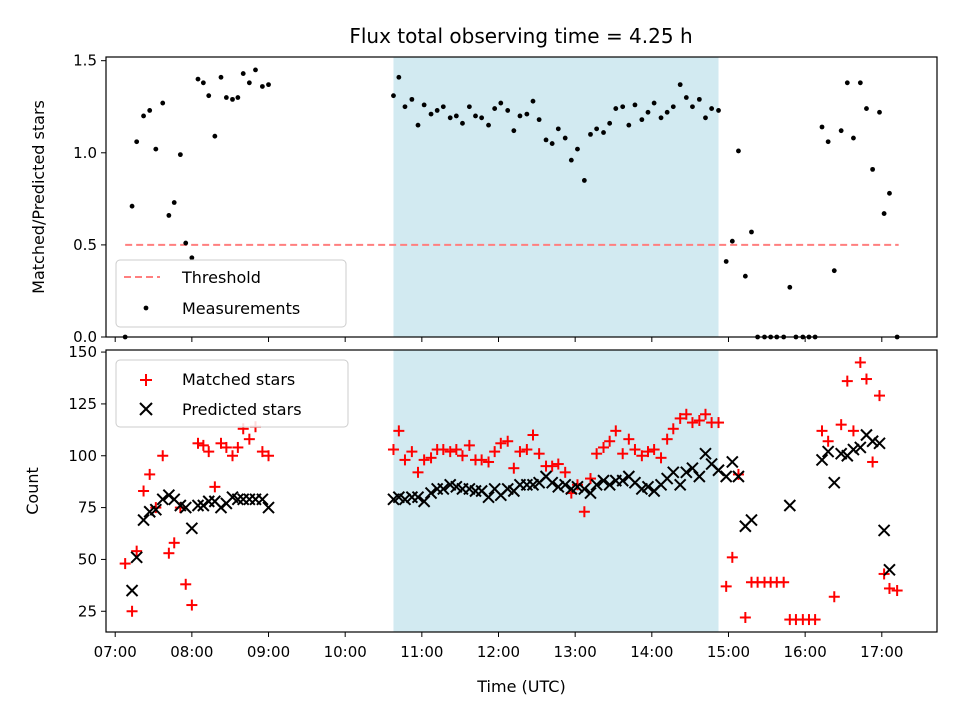 This screenshot has height=720, width=960. Describe the element at coordinates (520, 686) in the screenshot. I see `time-x-axis-label: Time (UTC)` at that location.